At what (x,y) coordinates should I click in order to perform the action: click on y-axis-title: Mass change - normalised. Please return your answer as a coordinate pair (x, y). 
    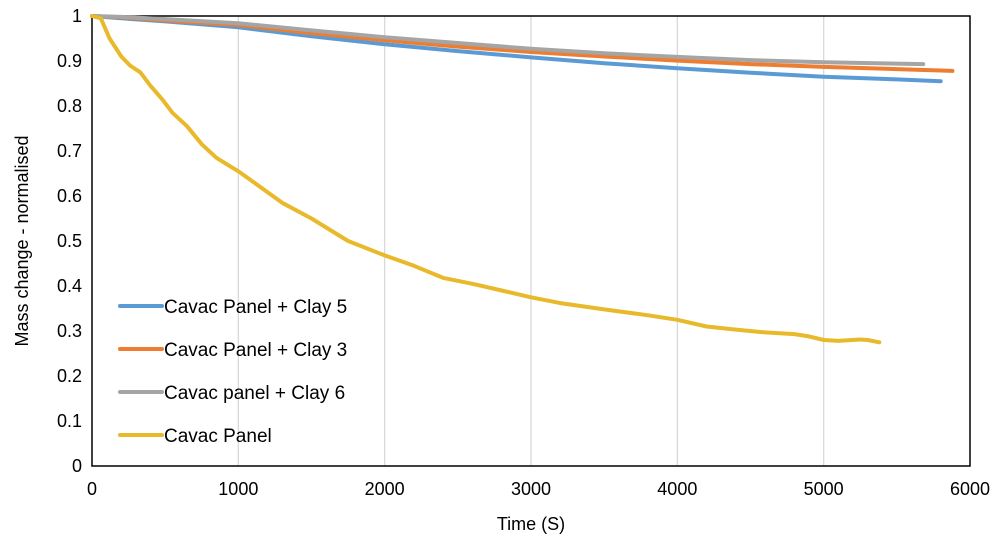
    Looking at the image, I should click on (22, 240).